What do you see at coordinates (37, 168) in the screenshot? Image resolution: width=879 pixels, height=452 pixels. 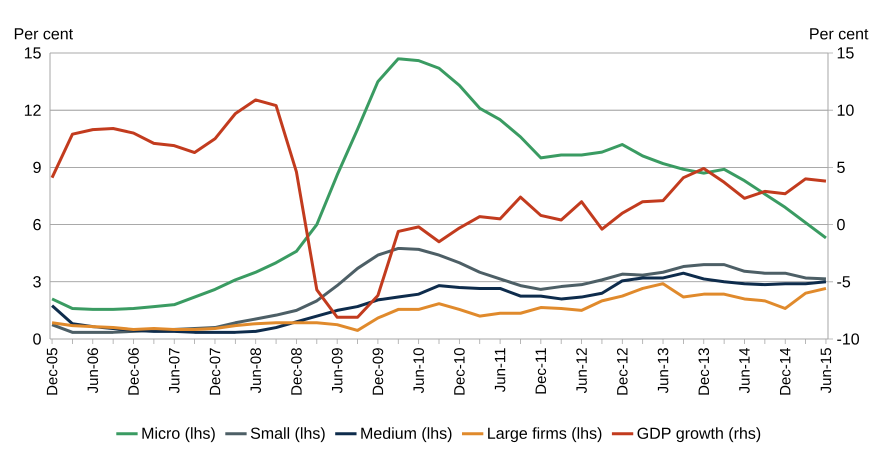 I see `y-tick-label: 9` at bounding box center [37, 168].